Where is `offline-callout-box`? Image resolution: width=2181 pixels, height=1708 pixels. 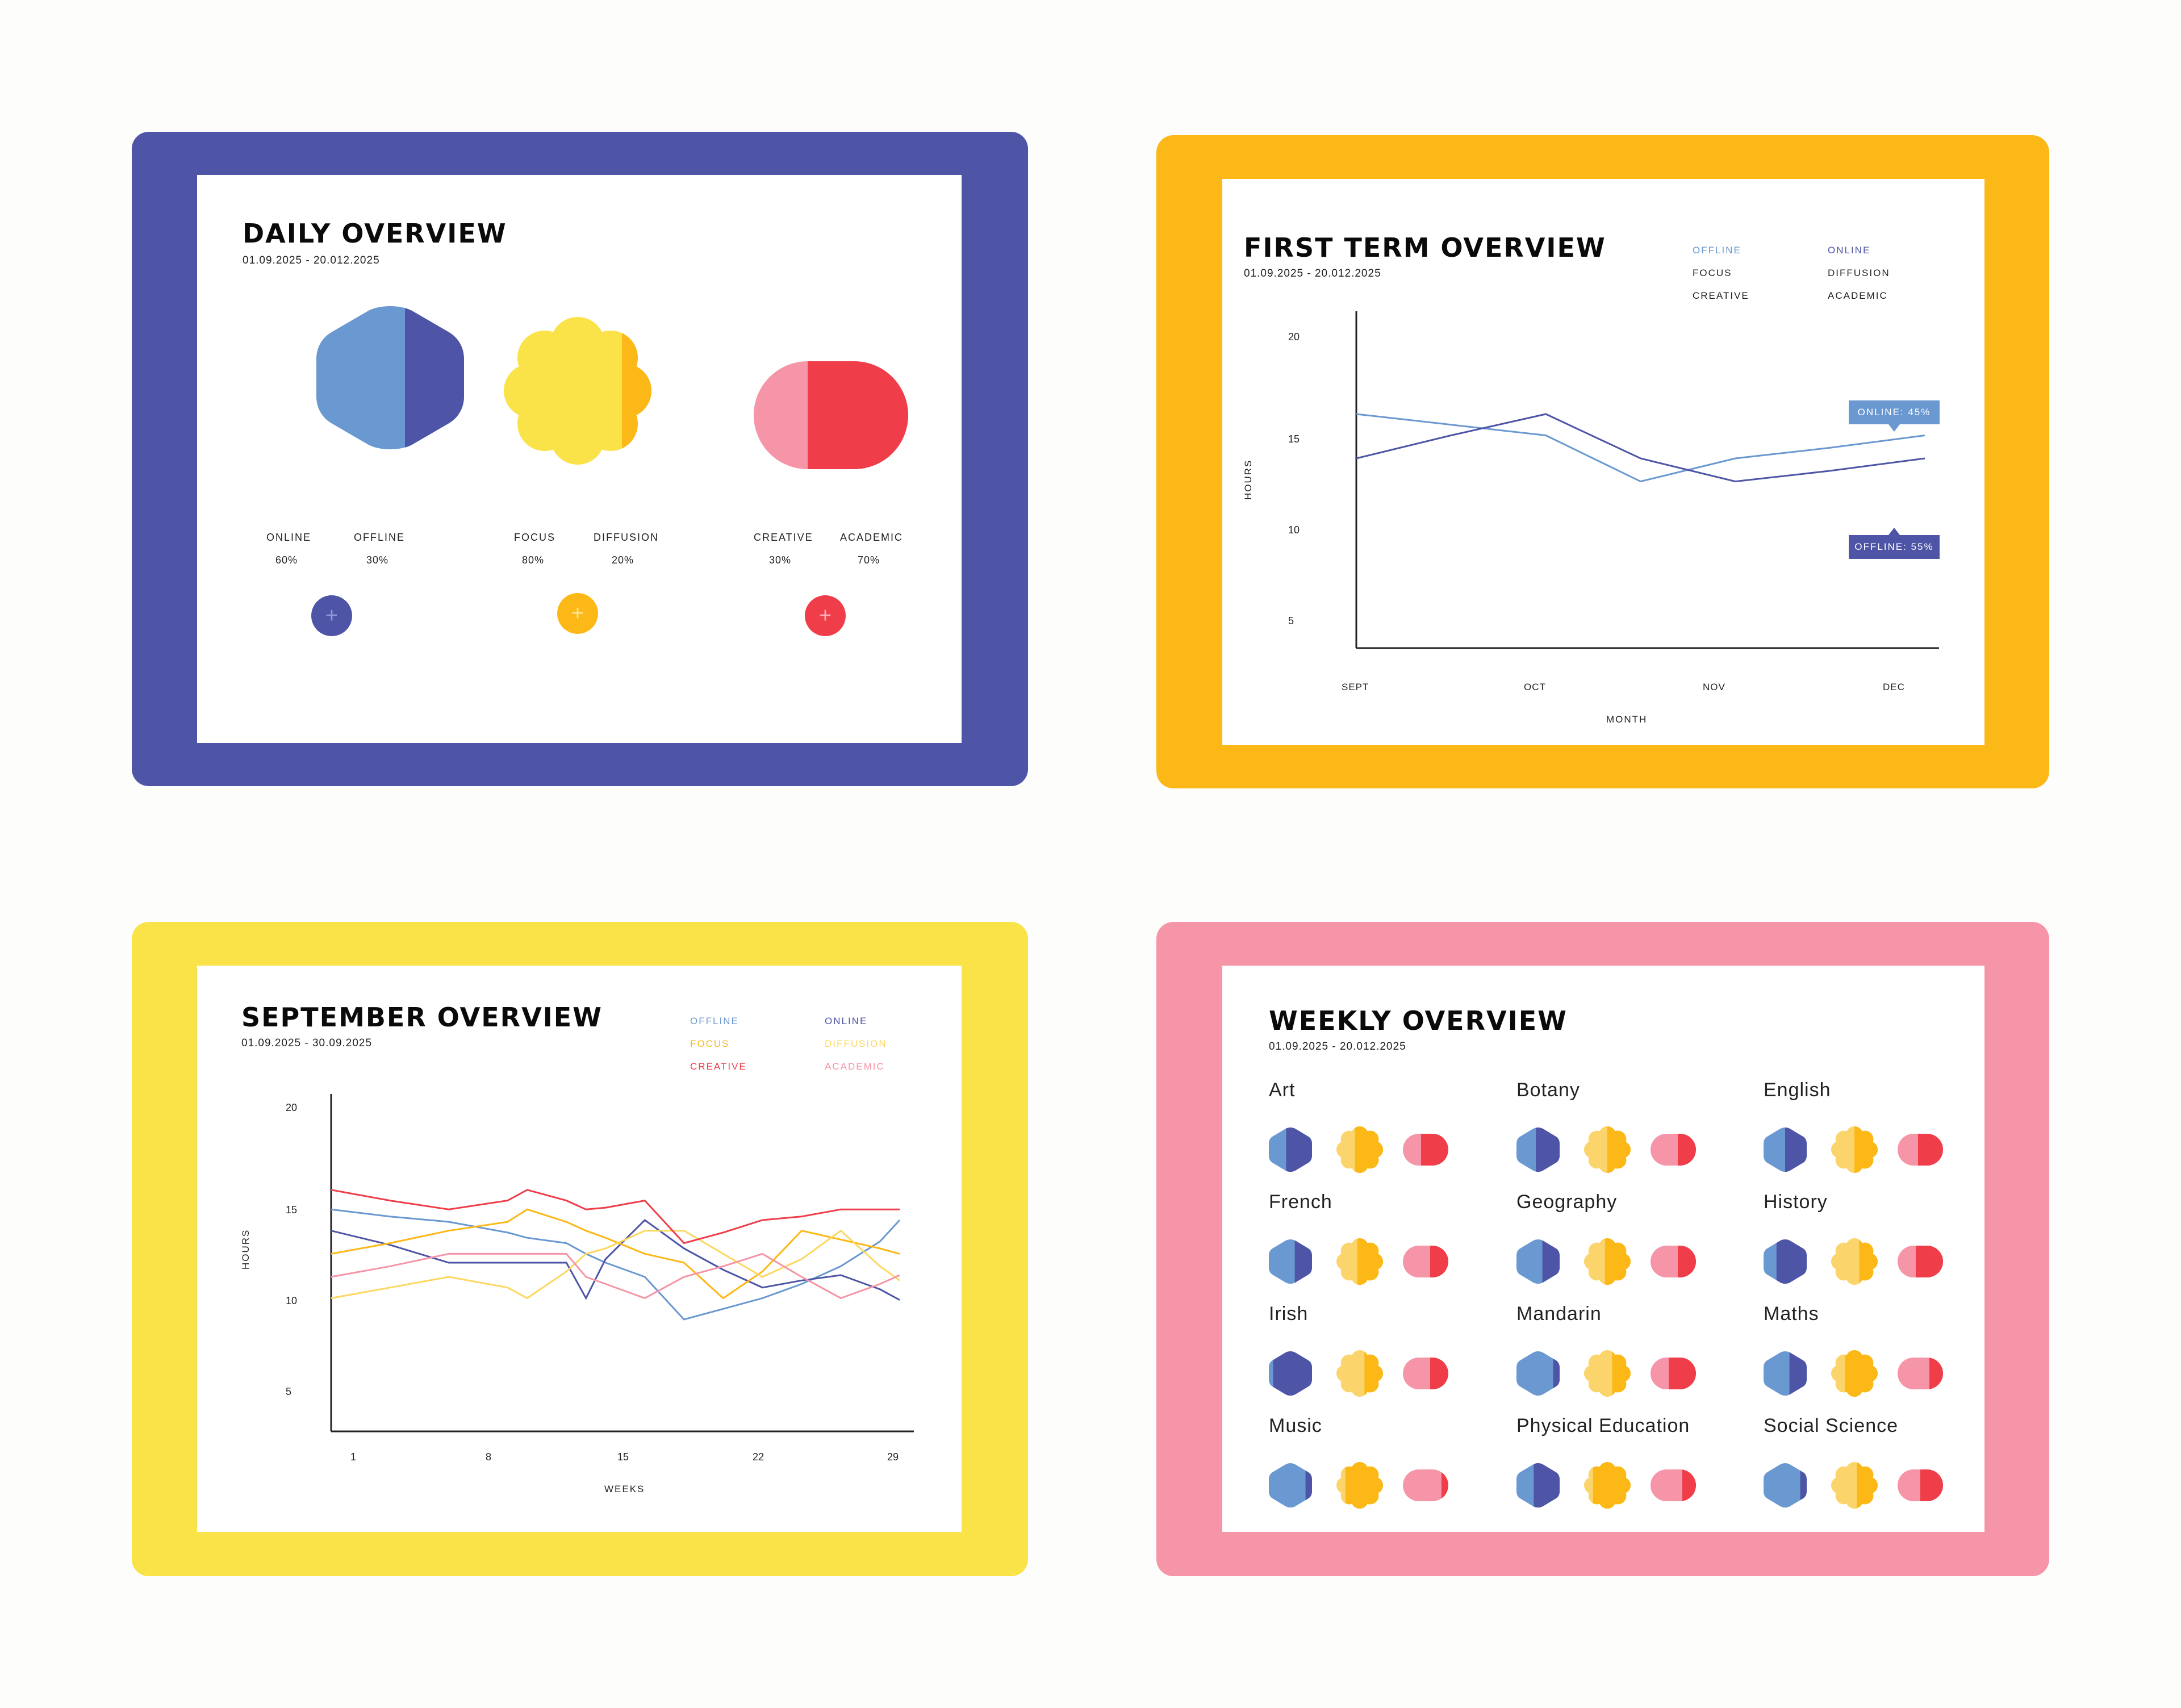 offline-callout-box is located at coordinates (1894, 547).